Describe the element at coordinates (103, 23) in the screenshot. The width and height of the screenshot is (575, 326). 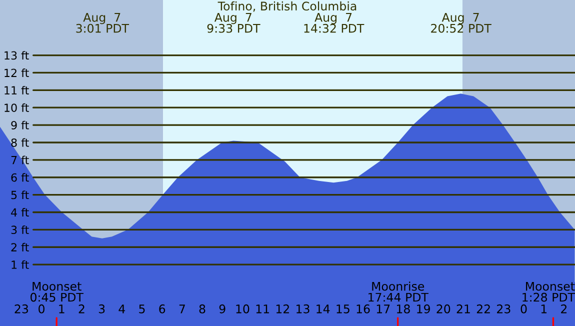
I see `annotation: Aug 7 3:01 PDT` at that location.